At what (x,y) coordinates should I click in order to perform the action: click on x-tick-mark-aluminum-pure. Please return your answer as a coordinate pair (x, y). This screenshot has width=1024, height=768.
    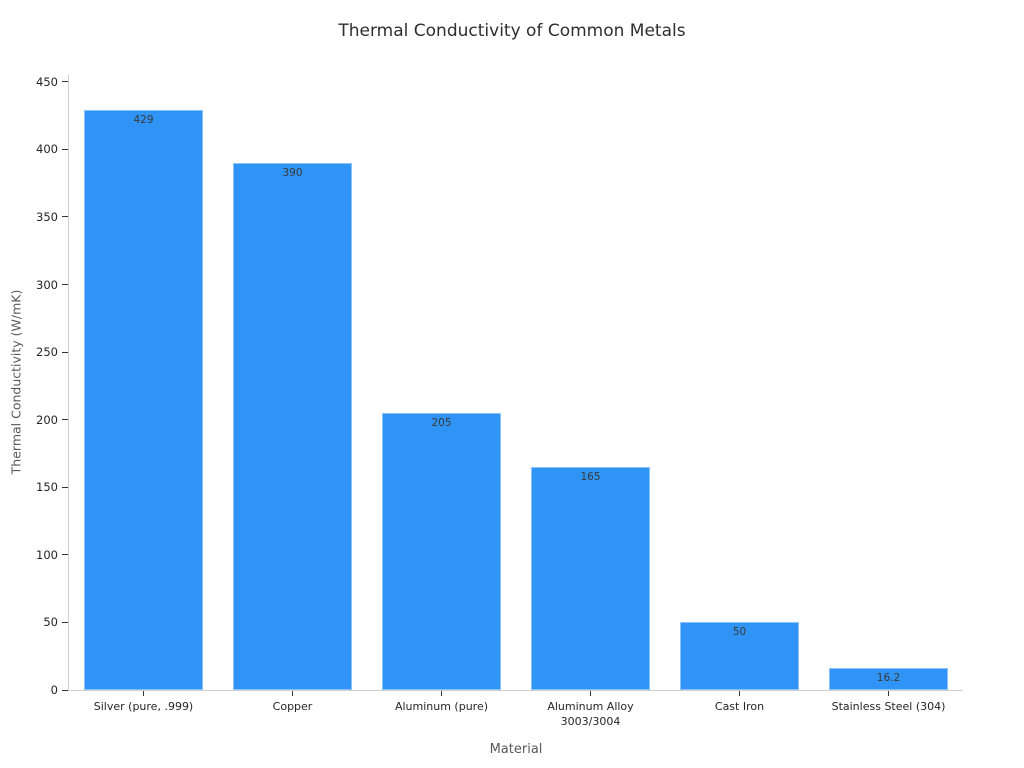
    Looking at the image, I should click on (441, 693).